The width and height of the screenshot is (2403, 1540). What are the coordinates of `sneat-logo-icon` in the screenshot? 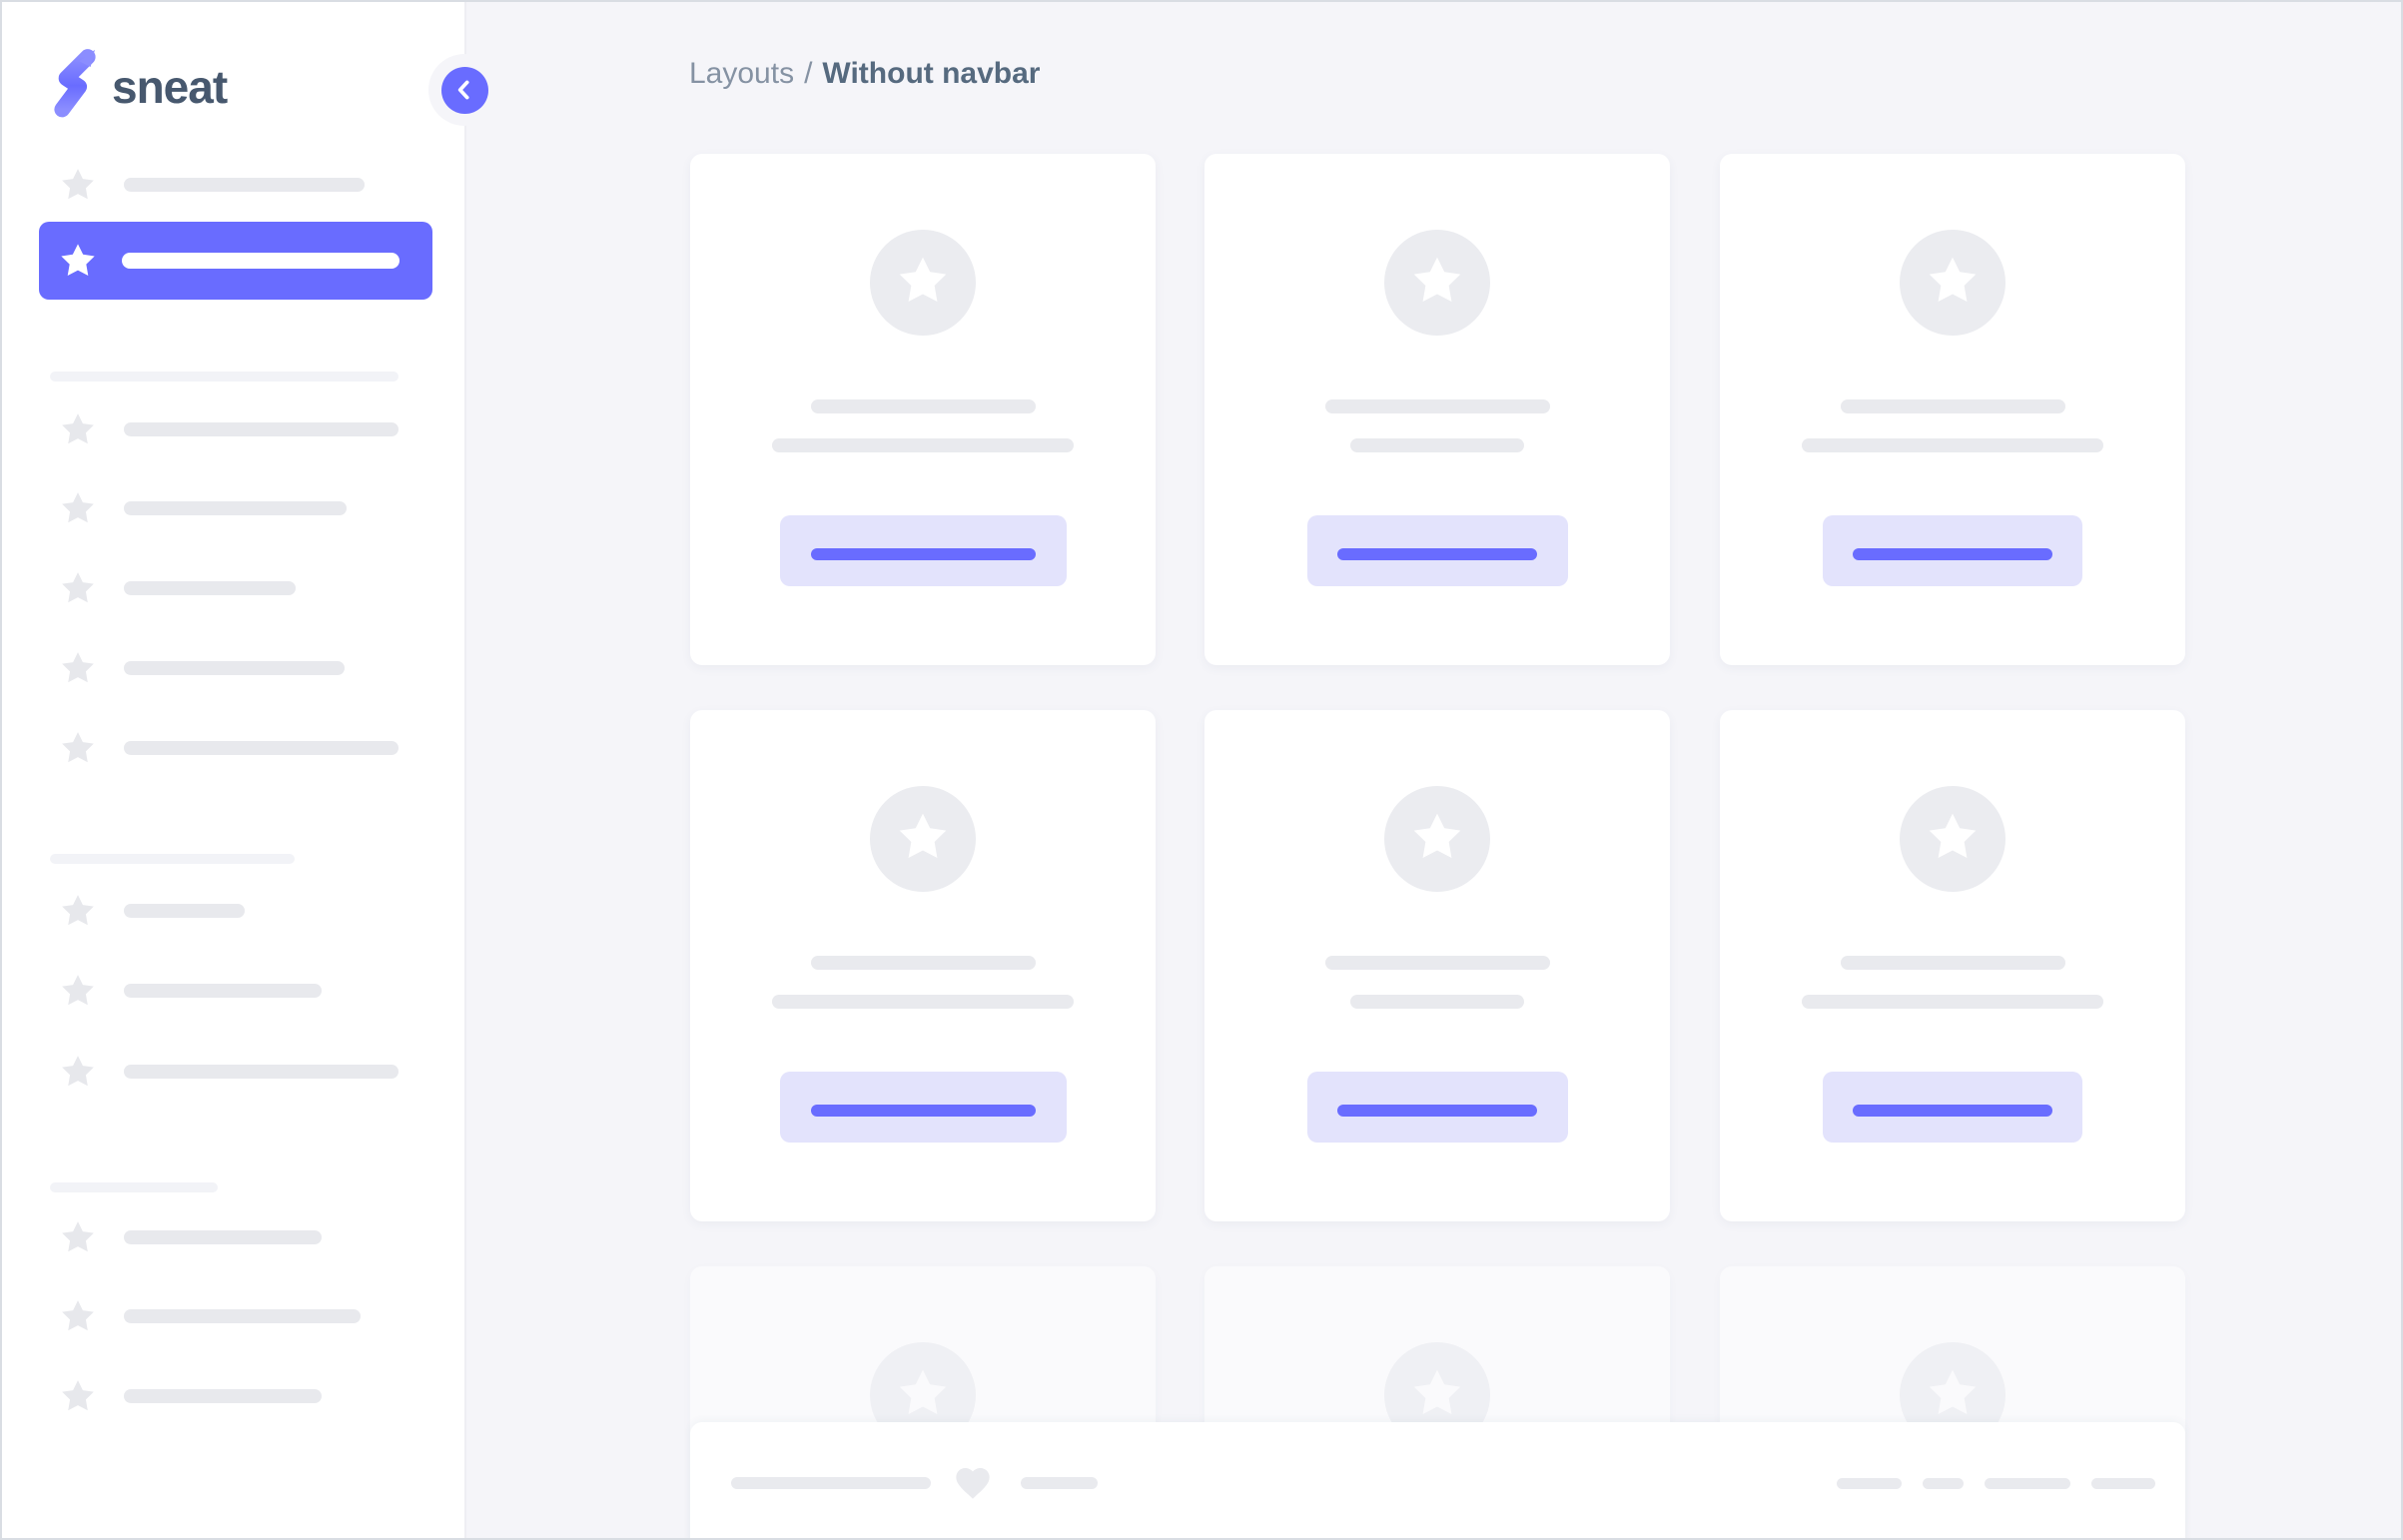 It's located at (75, 84).